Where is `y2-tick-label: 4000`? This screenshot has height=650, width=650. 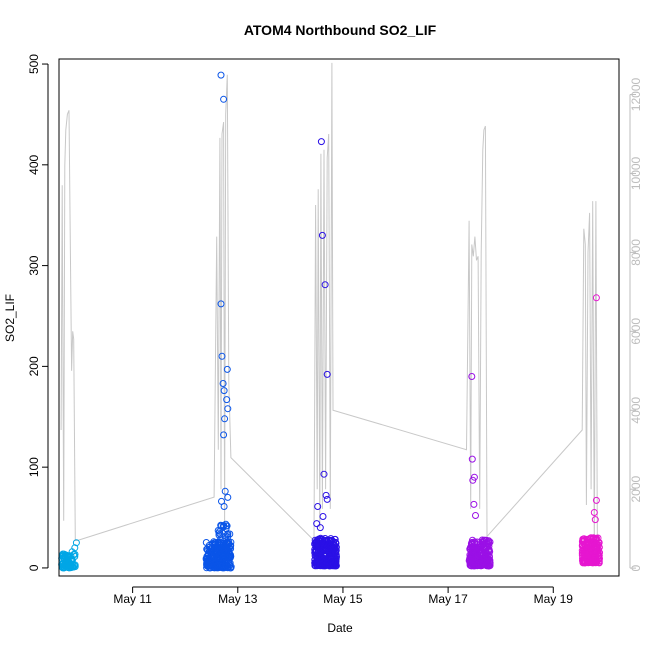 y2-tick-label: 4000 is located at coordinates (636, 410).